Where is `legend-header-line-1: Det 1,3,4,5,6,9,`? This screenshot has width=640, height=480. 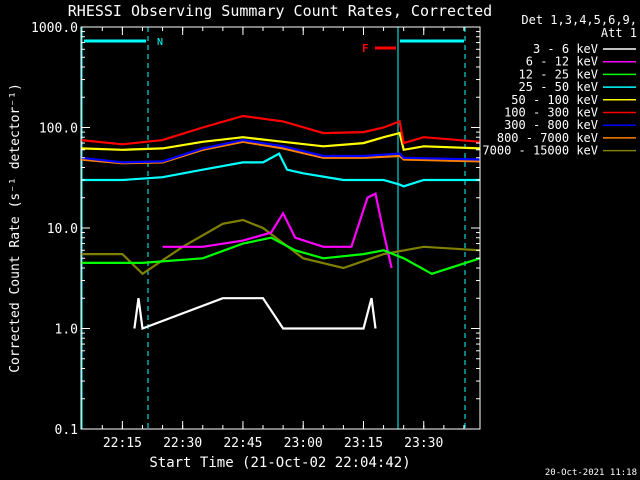 legend-header-line-1: Det 1,3,4,5,6,9, is located at coordinates (579, 20).